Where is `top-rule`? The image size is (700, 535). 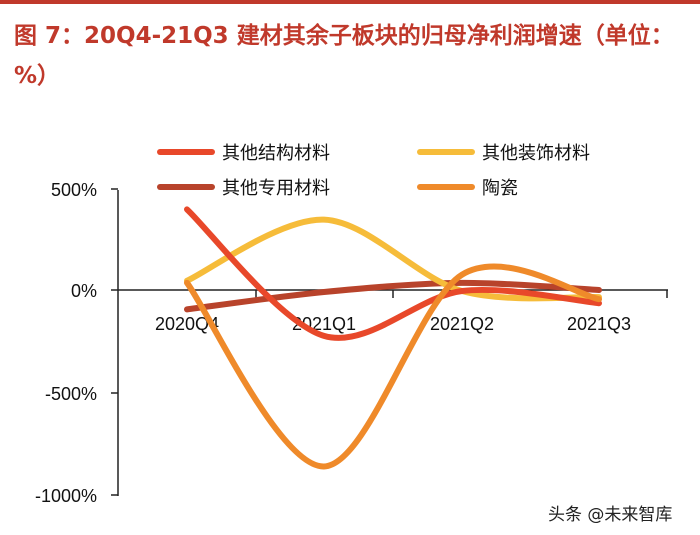
top-rule is located at coordinates (350, 2).